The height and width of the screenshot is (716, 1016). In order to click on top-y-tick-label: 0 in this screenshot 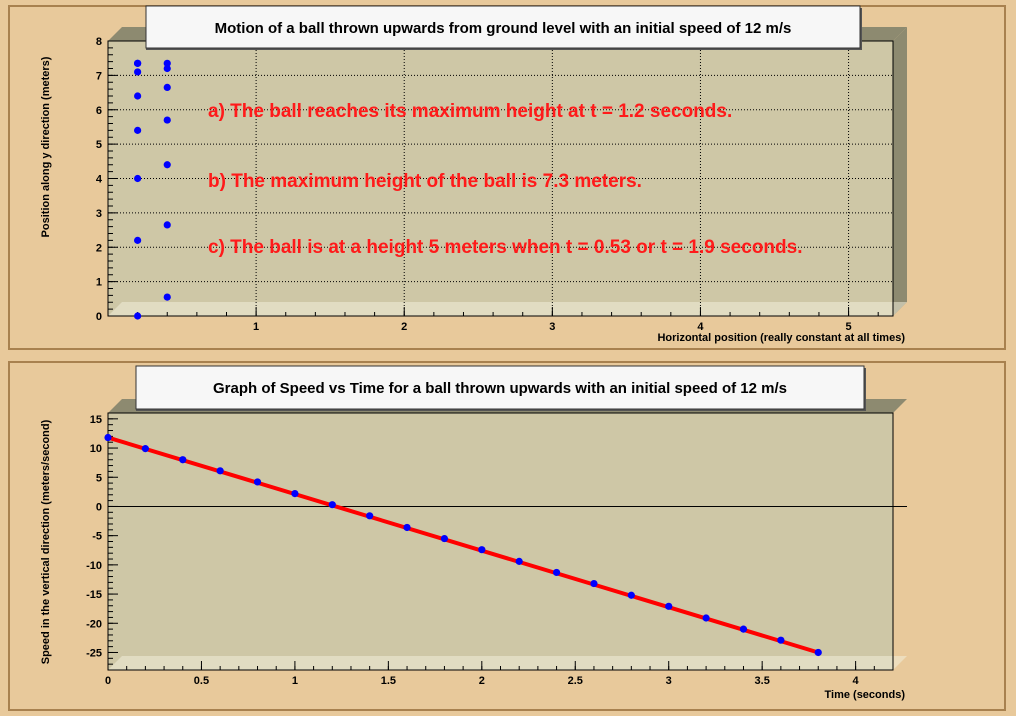, I will do `click(99, 317)`.